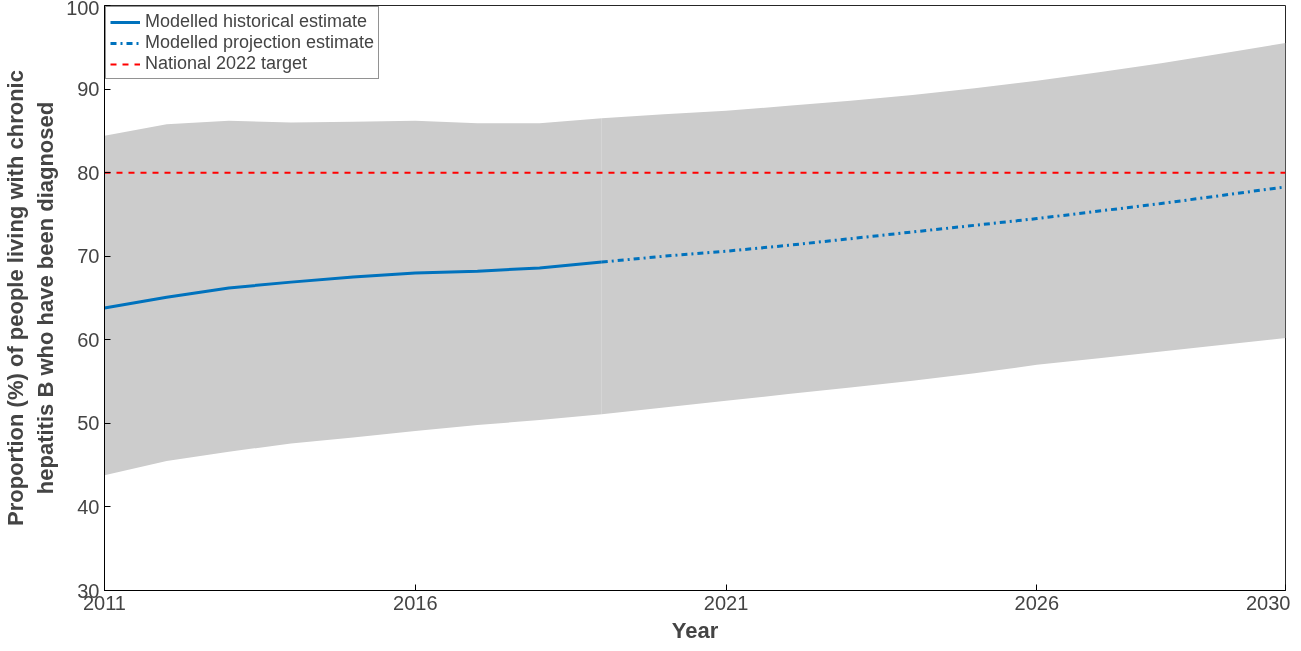 This screenshot has height=651, width=1301. What do you see at coordinates (83, 9) in the screenshot?
I see `y-tick-label: 100` at bounding box center [83, 9].